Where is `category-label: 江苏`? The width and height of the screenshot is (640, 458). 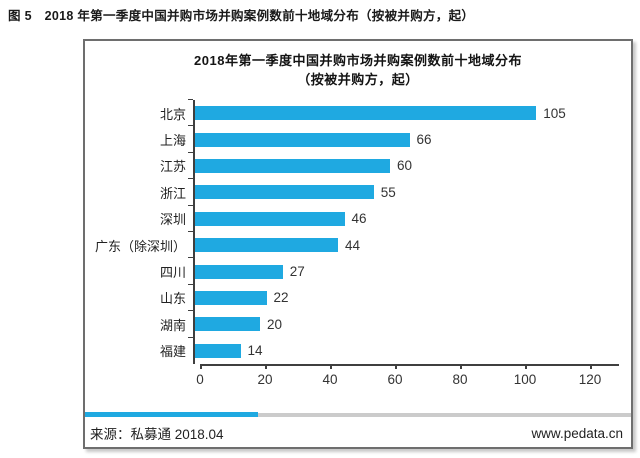 category-label: 江苏 is located at coordinates (172, 167).